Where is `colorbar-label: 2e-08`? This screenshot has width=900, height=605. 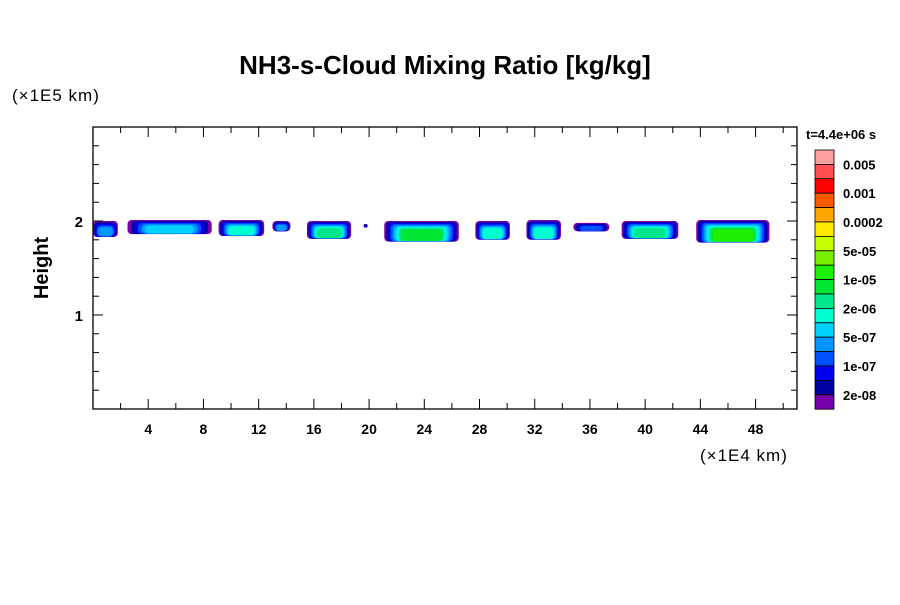
colorbar-label: 2e-08 is located at coordinates (859, 395).